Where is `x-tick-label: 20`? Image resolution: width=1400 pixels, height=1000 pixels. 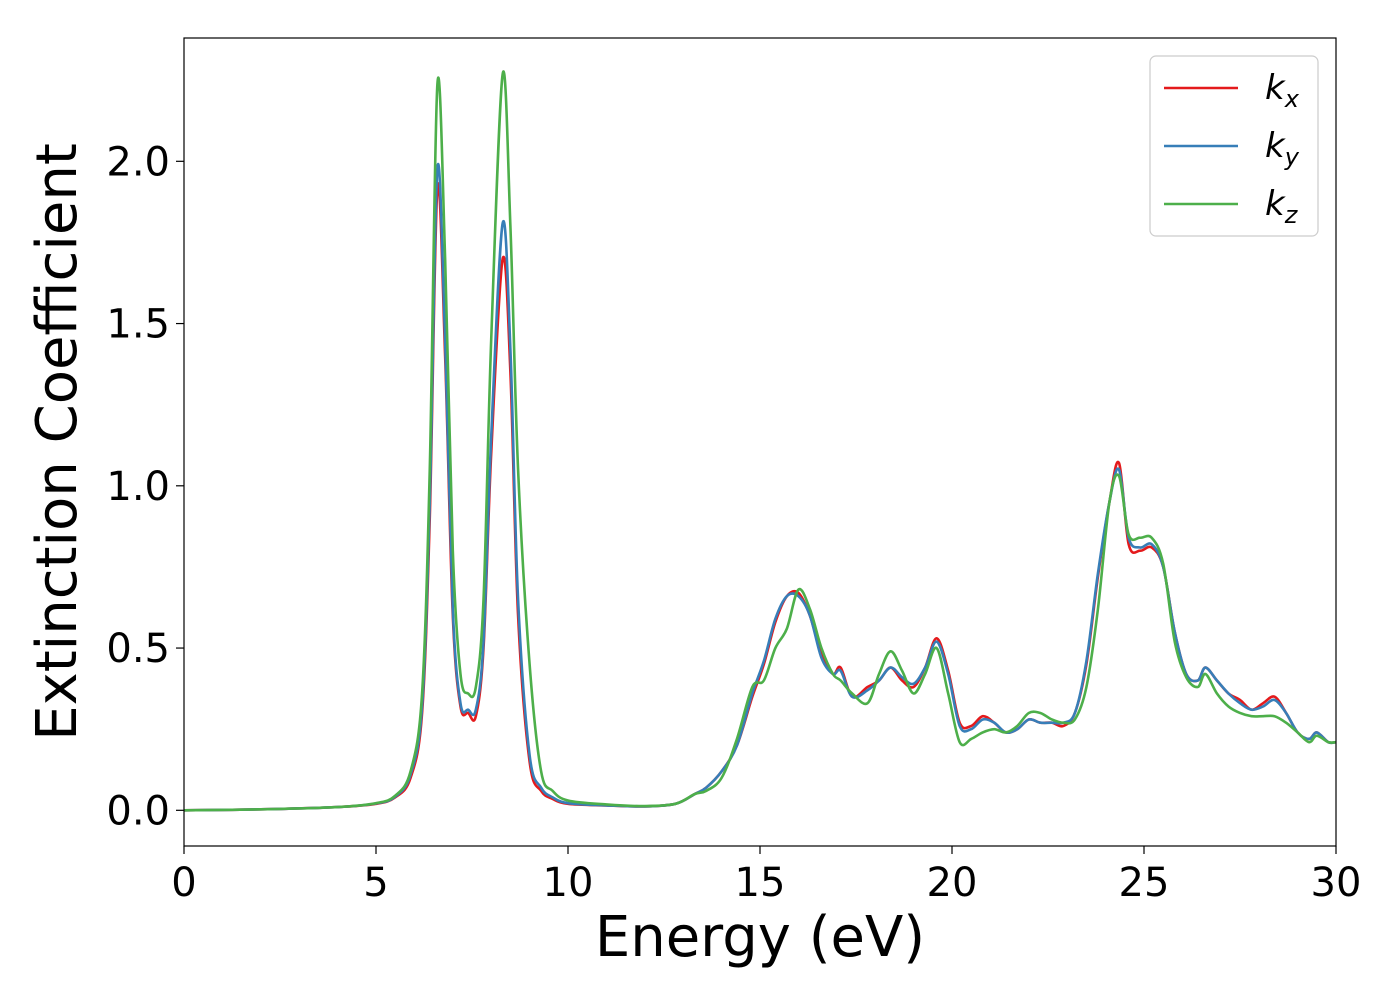
x-tick-label: 20 is located at coordinates (952, 883).